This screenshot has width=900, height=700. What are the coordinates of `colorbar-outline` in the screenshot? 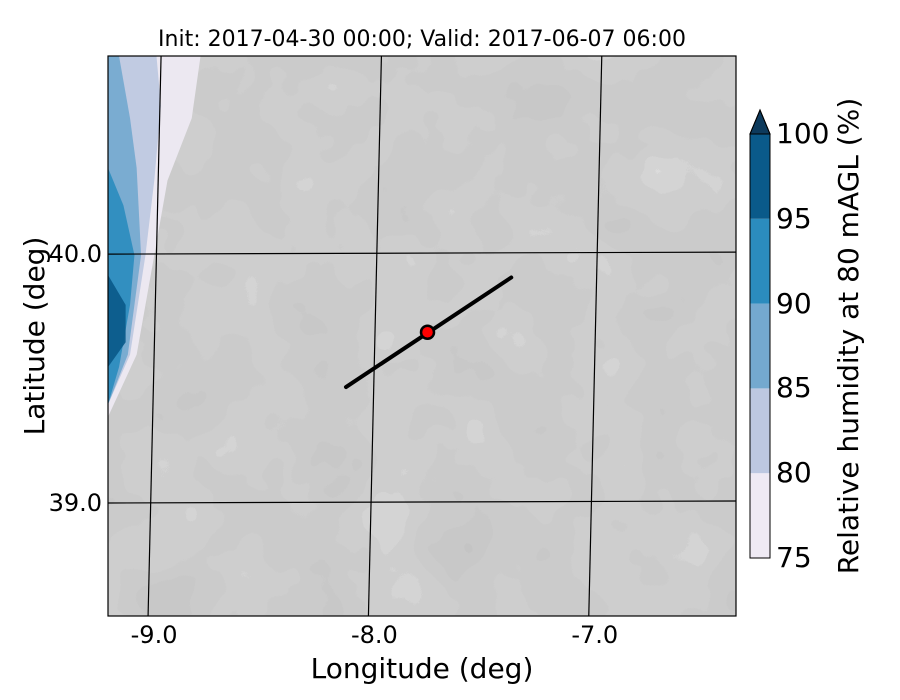 It's located at (760, 333).